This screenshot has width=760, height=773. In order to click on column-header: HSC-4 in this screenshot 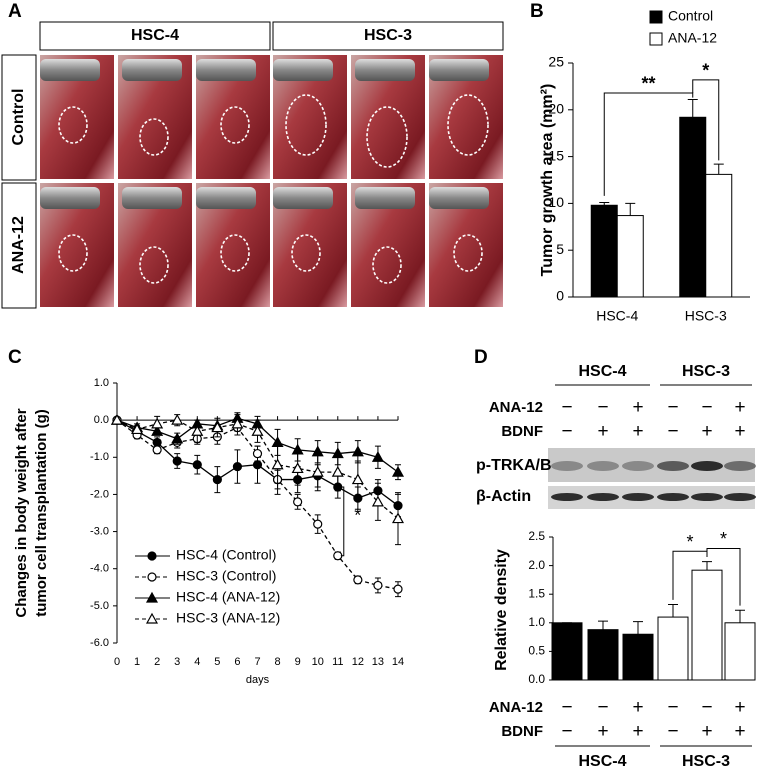, I will do `click(155, 35)`.